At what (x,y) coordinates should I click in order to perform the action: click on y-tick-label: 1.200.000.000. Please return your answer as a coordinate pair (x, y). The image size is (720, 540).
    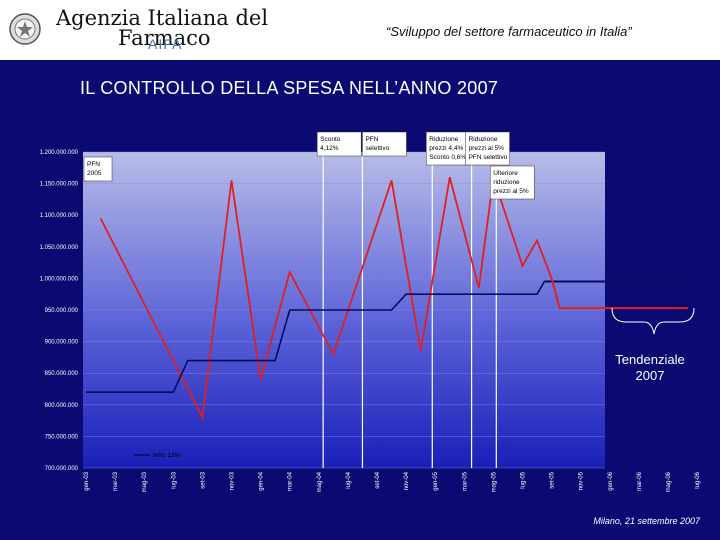
    Looking at the image, I should click on (59, 153).